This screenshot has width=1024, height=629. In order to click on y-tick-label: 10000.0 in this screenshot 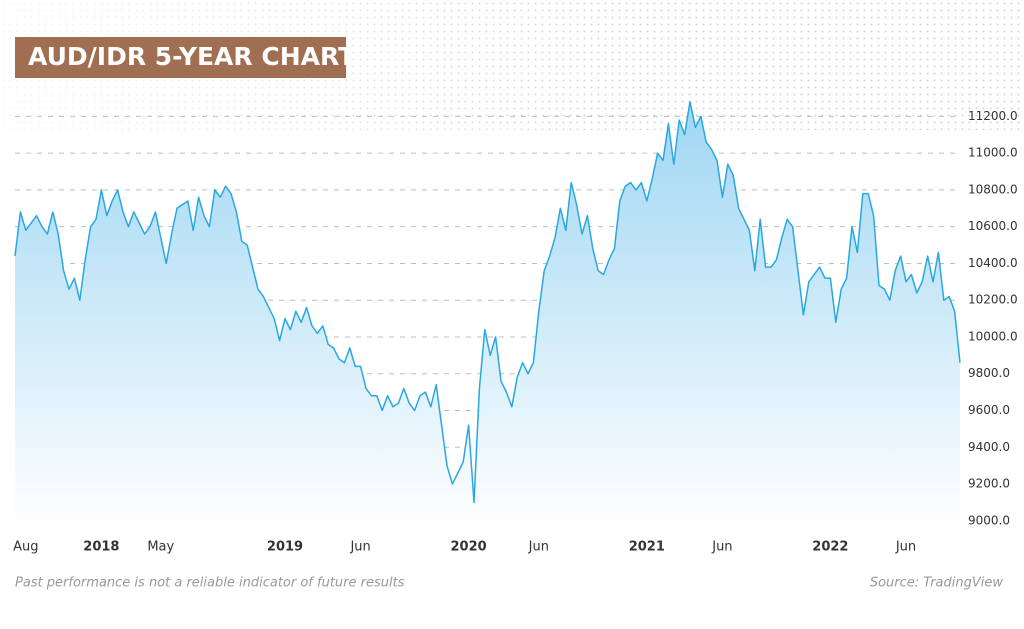, I will do `click(993, 336)`.